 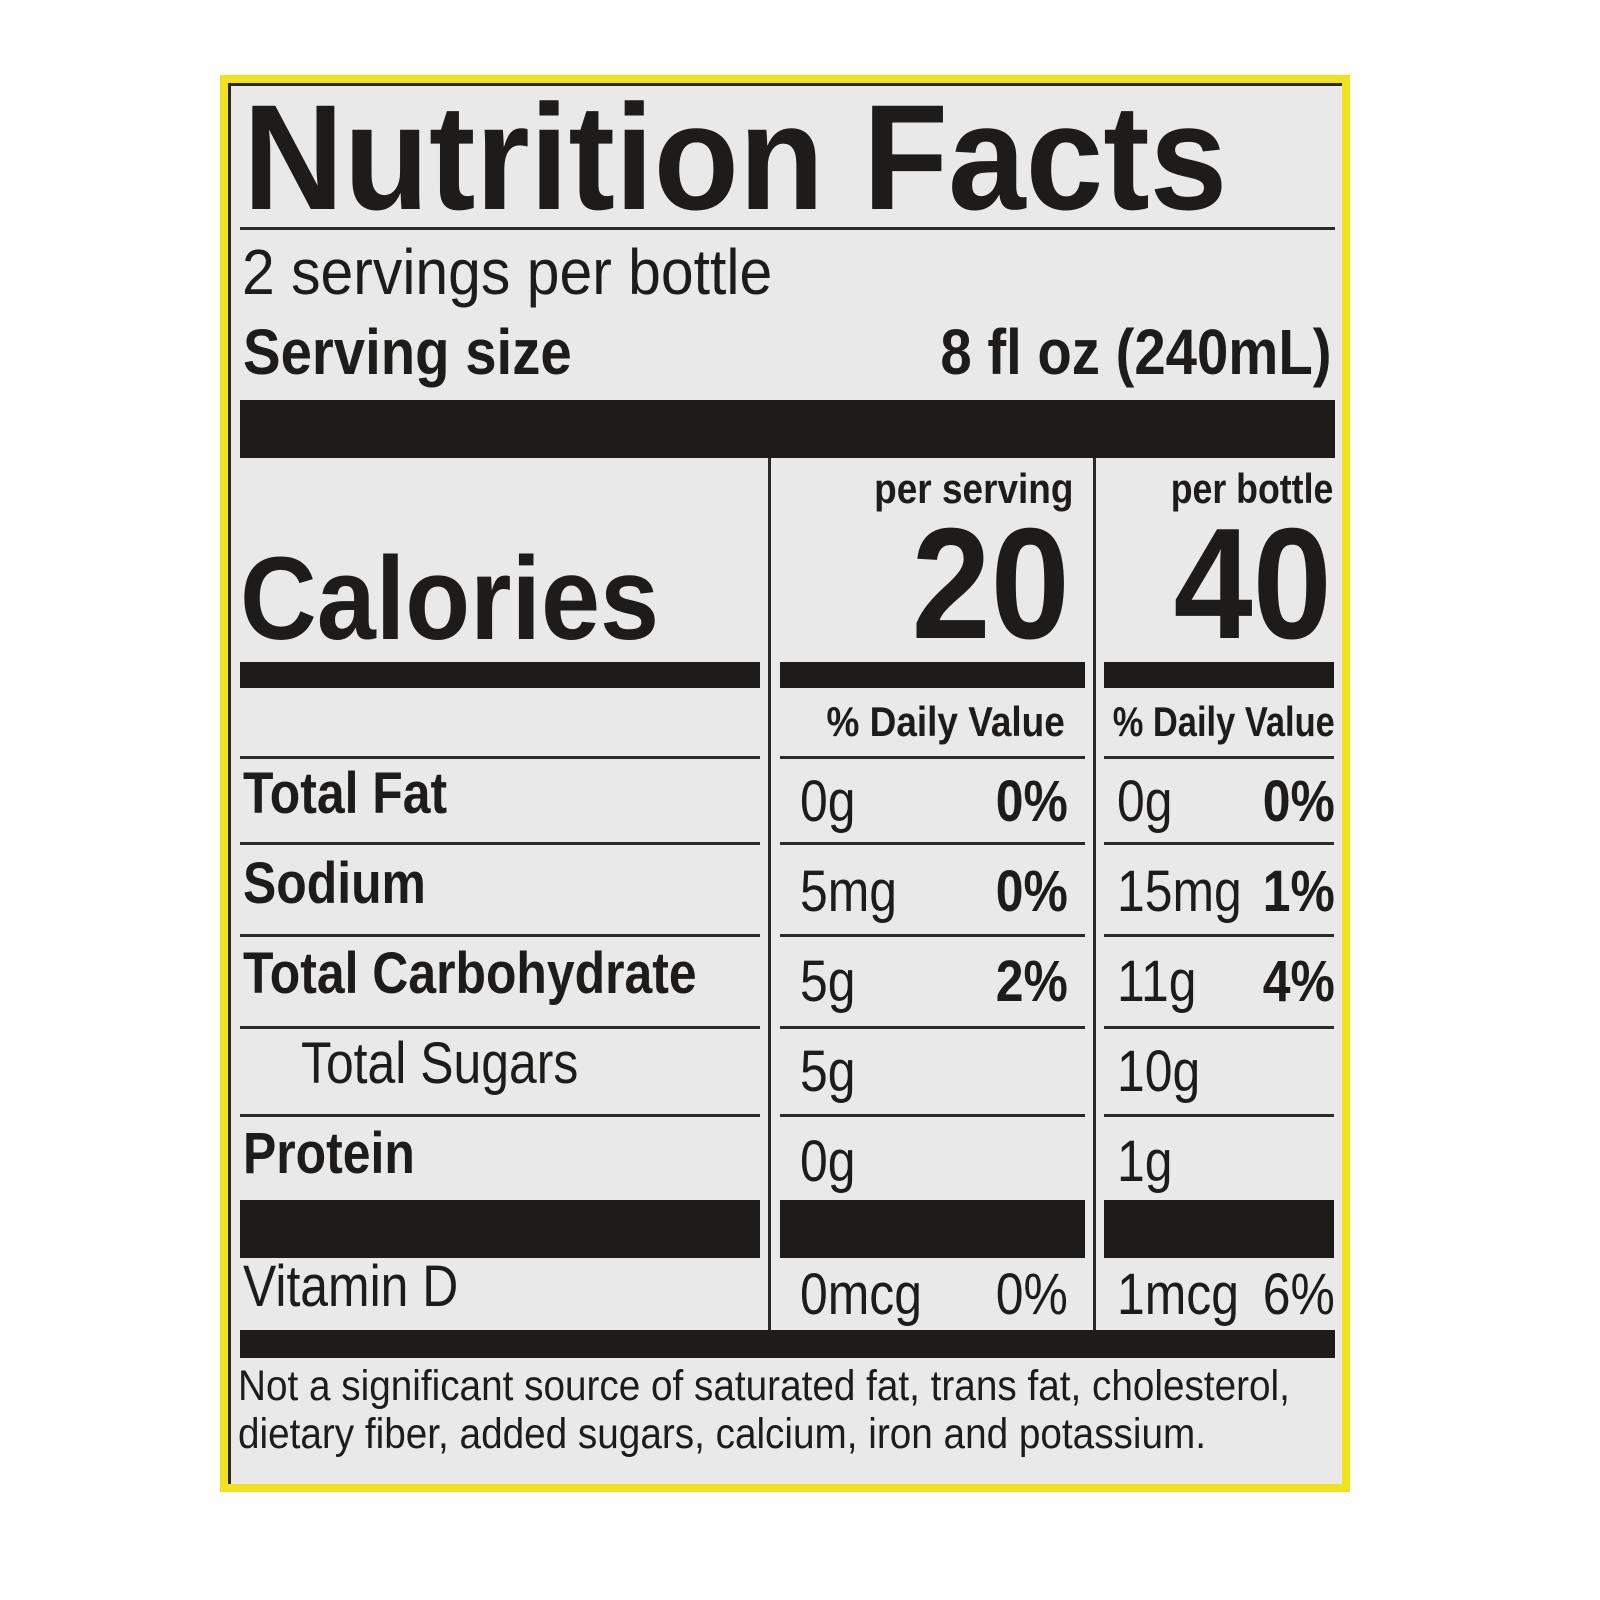 What do you see at coordinates (1145, 1161) in the screenshot?
I see `bottle-amount: 1g` at bounding box center [1145, 1161].